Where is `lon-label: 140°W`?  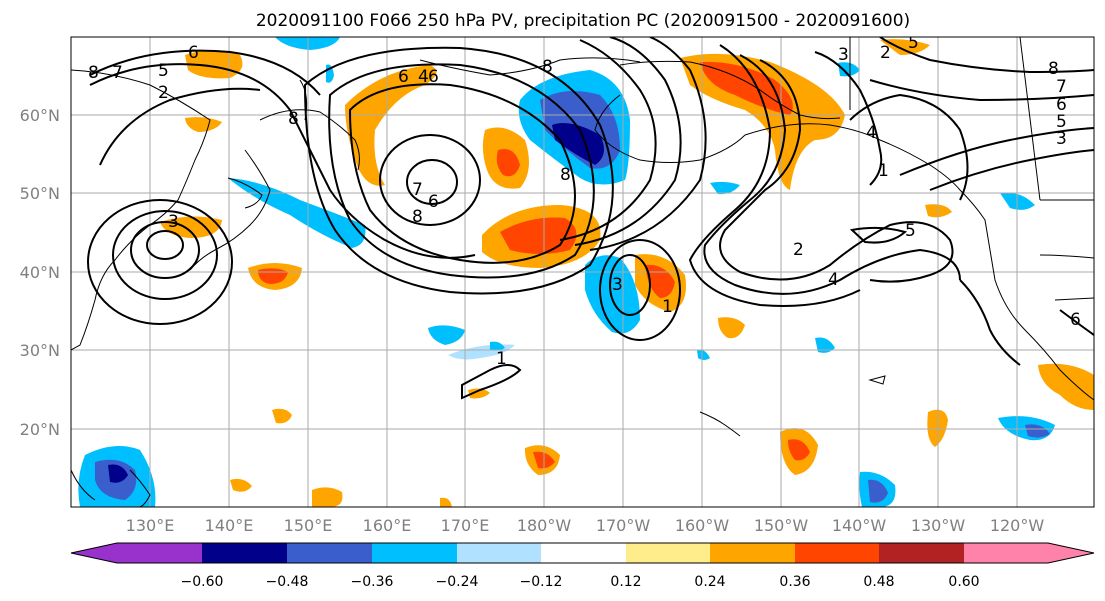 lon-label: 140°W is located at coordinates (859, 525).